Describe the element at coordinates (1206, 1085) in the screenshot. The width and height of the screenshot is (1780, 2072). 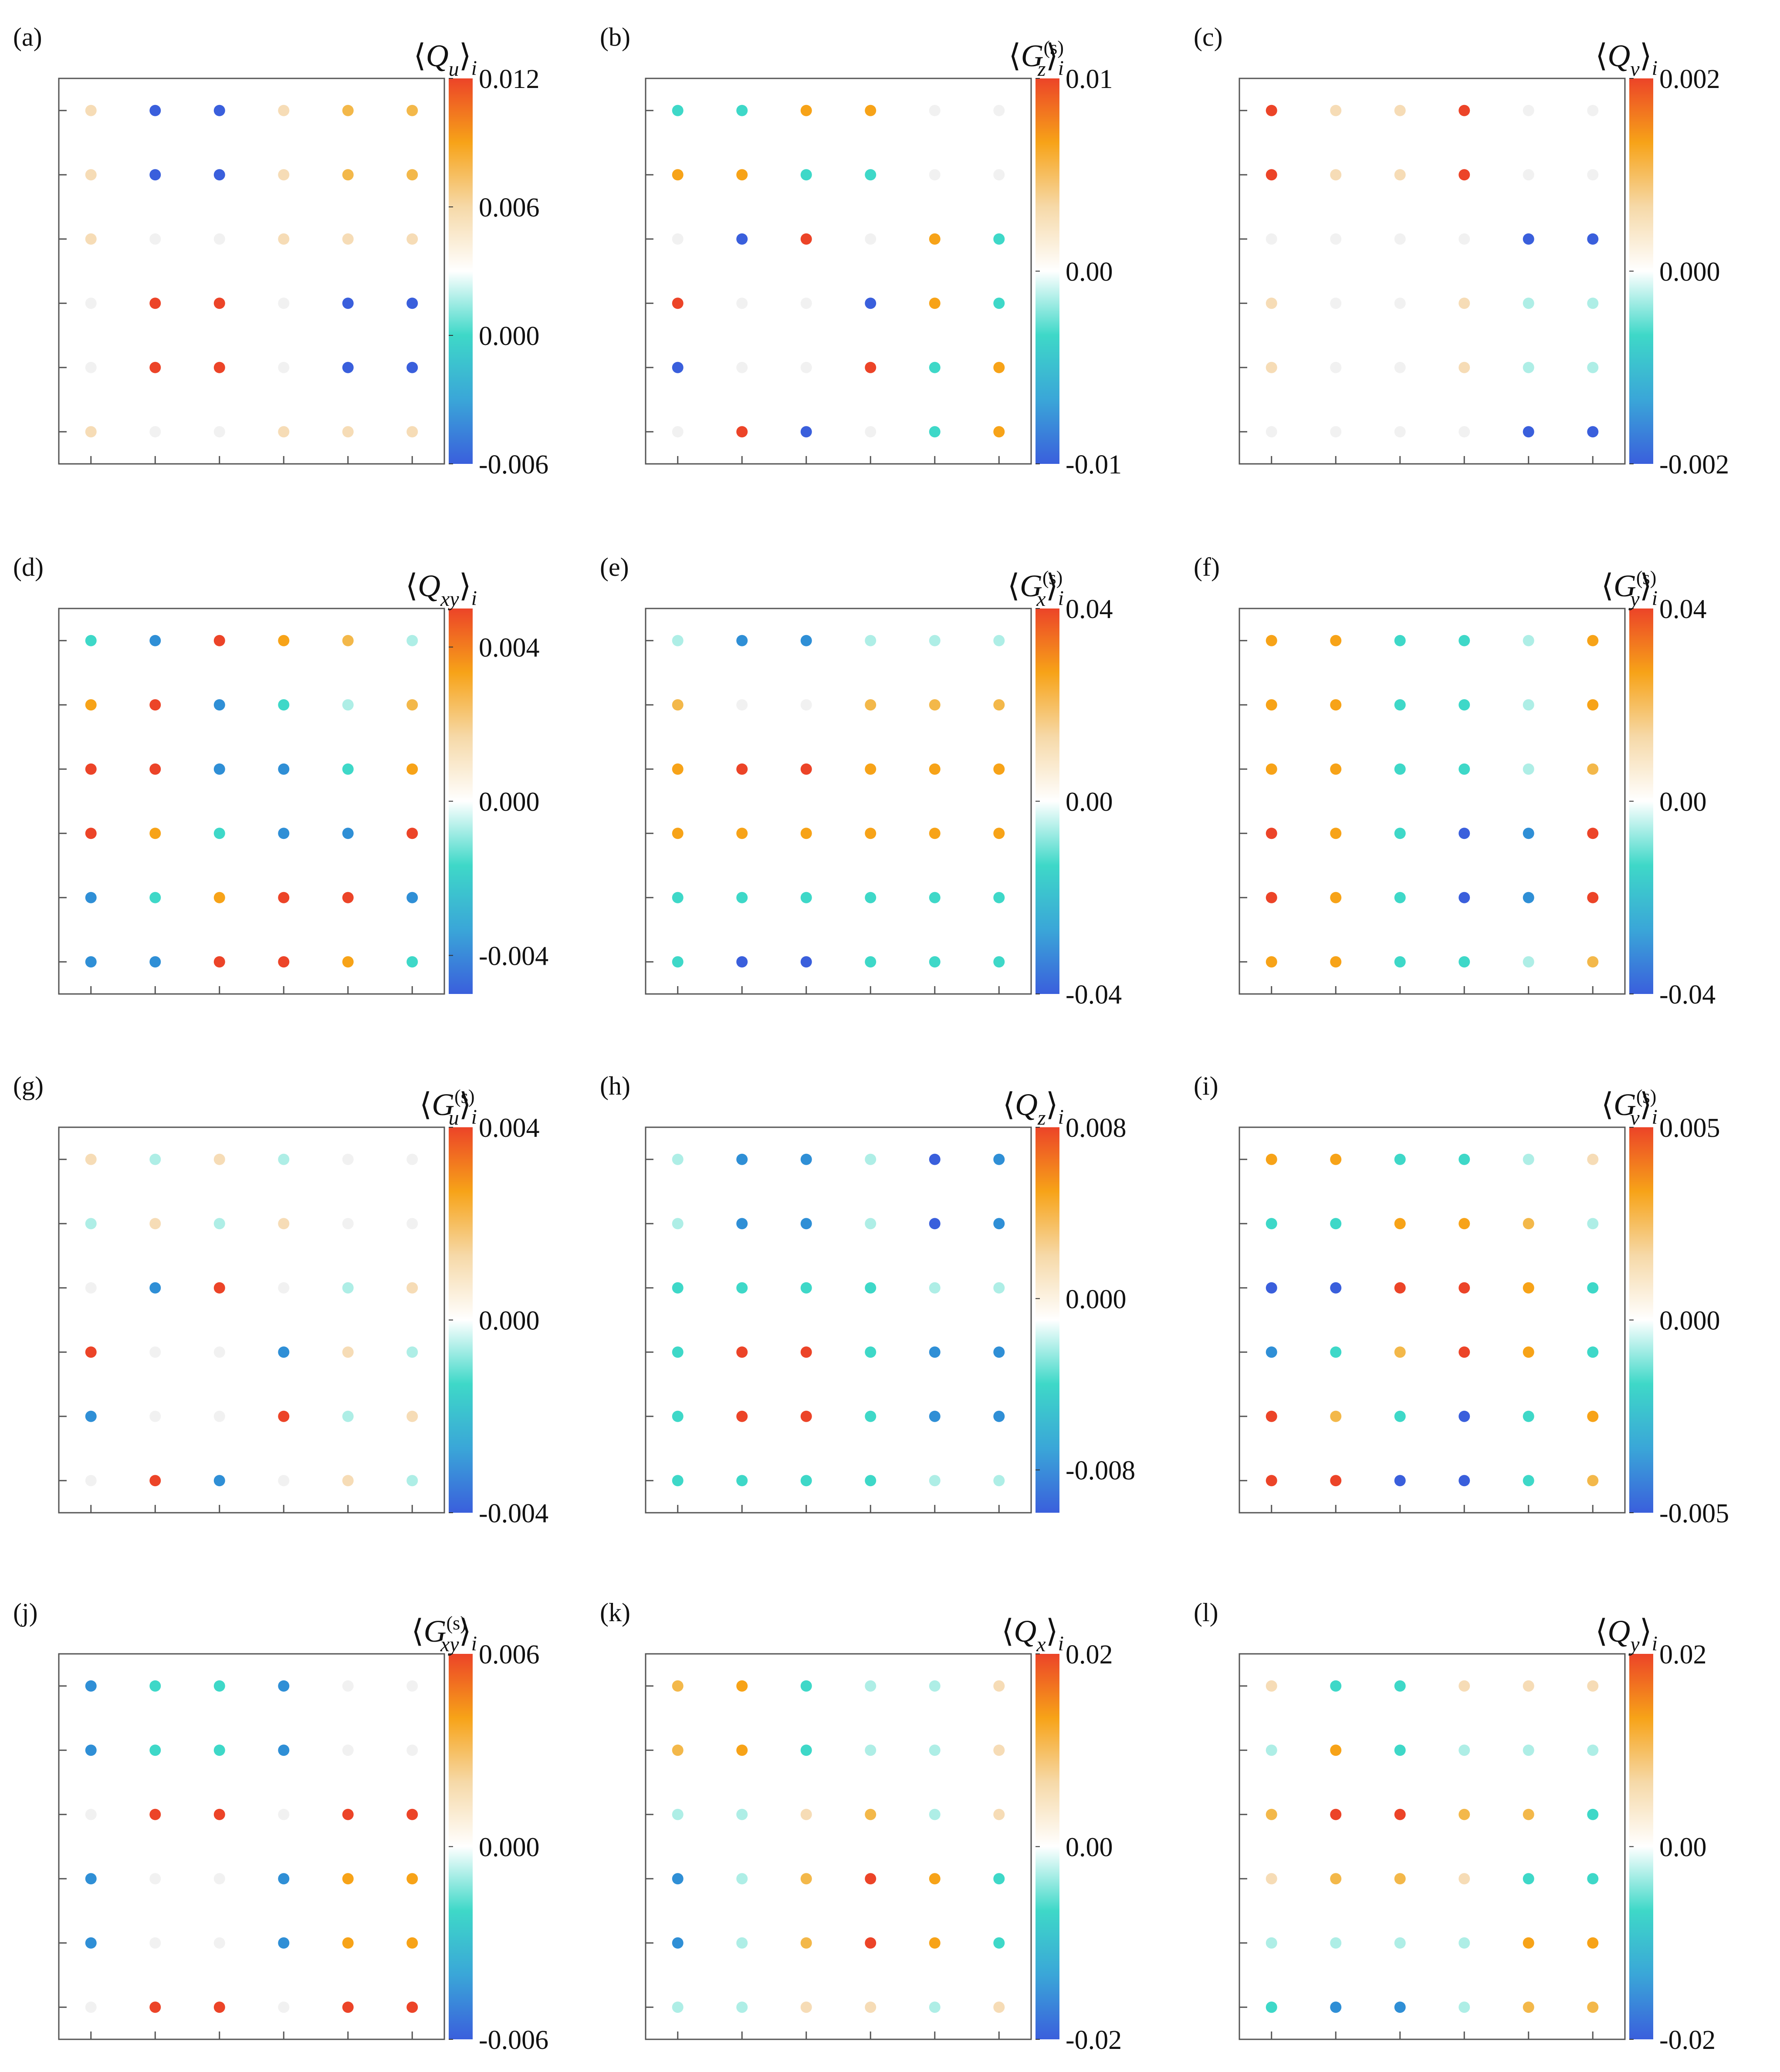
I see `panel-label: (i)` at that location.